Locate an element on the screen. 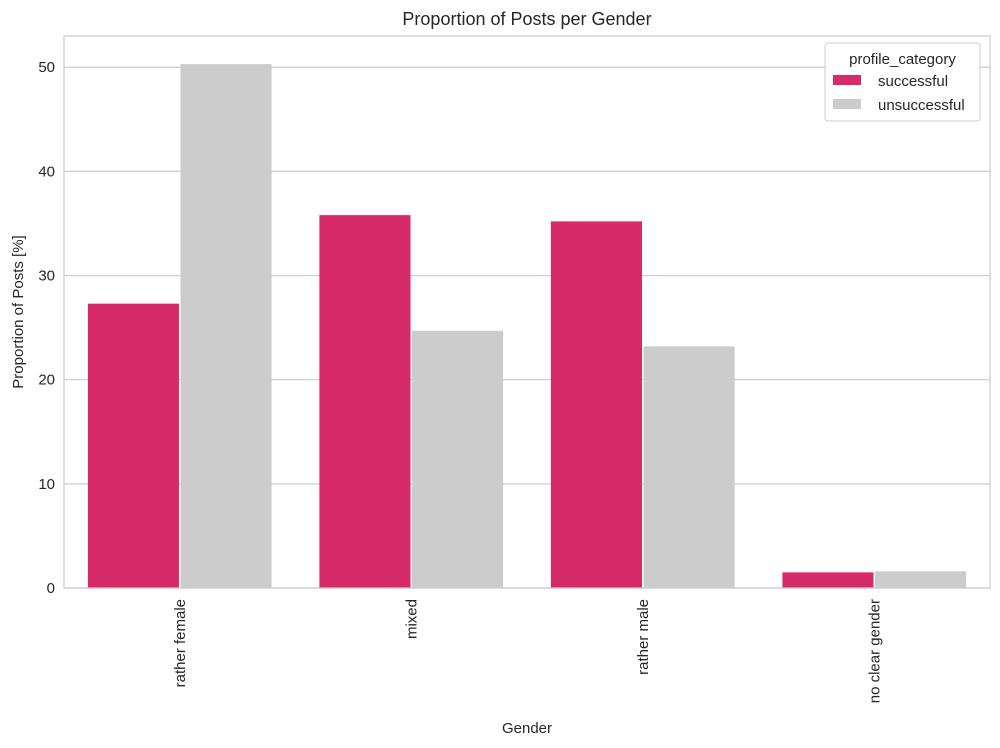  legend: profile_category successful unsuccessful is located at coordinates (902, 82).